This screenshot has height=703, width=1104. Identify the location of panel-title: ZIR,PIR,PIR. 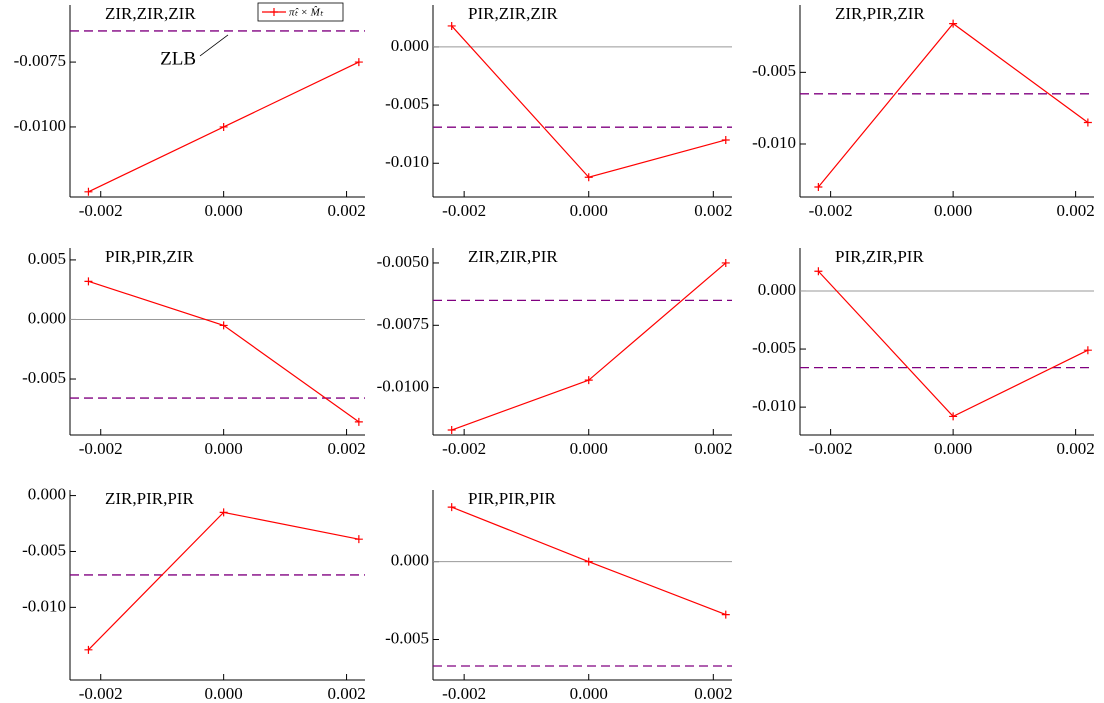
(149, 498).